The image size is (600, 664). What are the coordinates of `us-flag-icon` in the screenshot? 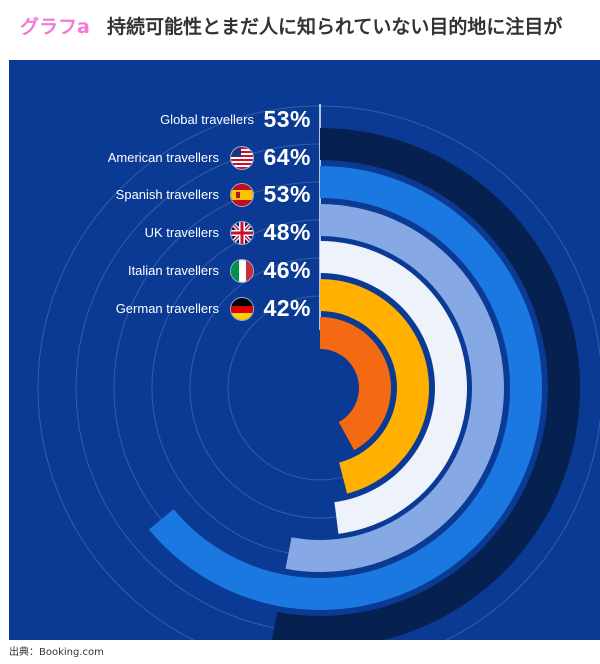 It's located at (242, 158).